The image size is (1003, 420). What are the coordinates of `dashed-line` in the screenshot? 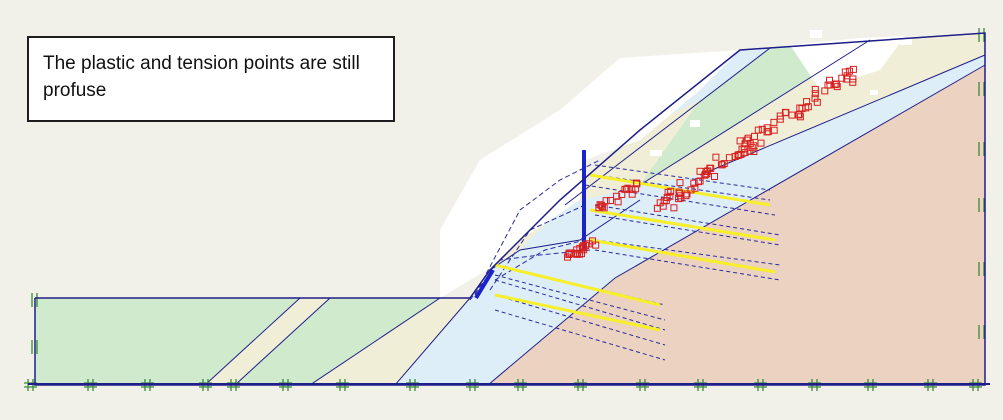 It's located at (537, 227).